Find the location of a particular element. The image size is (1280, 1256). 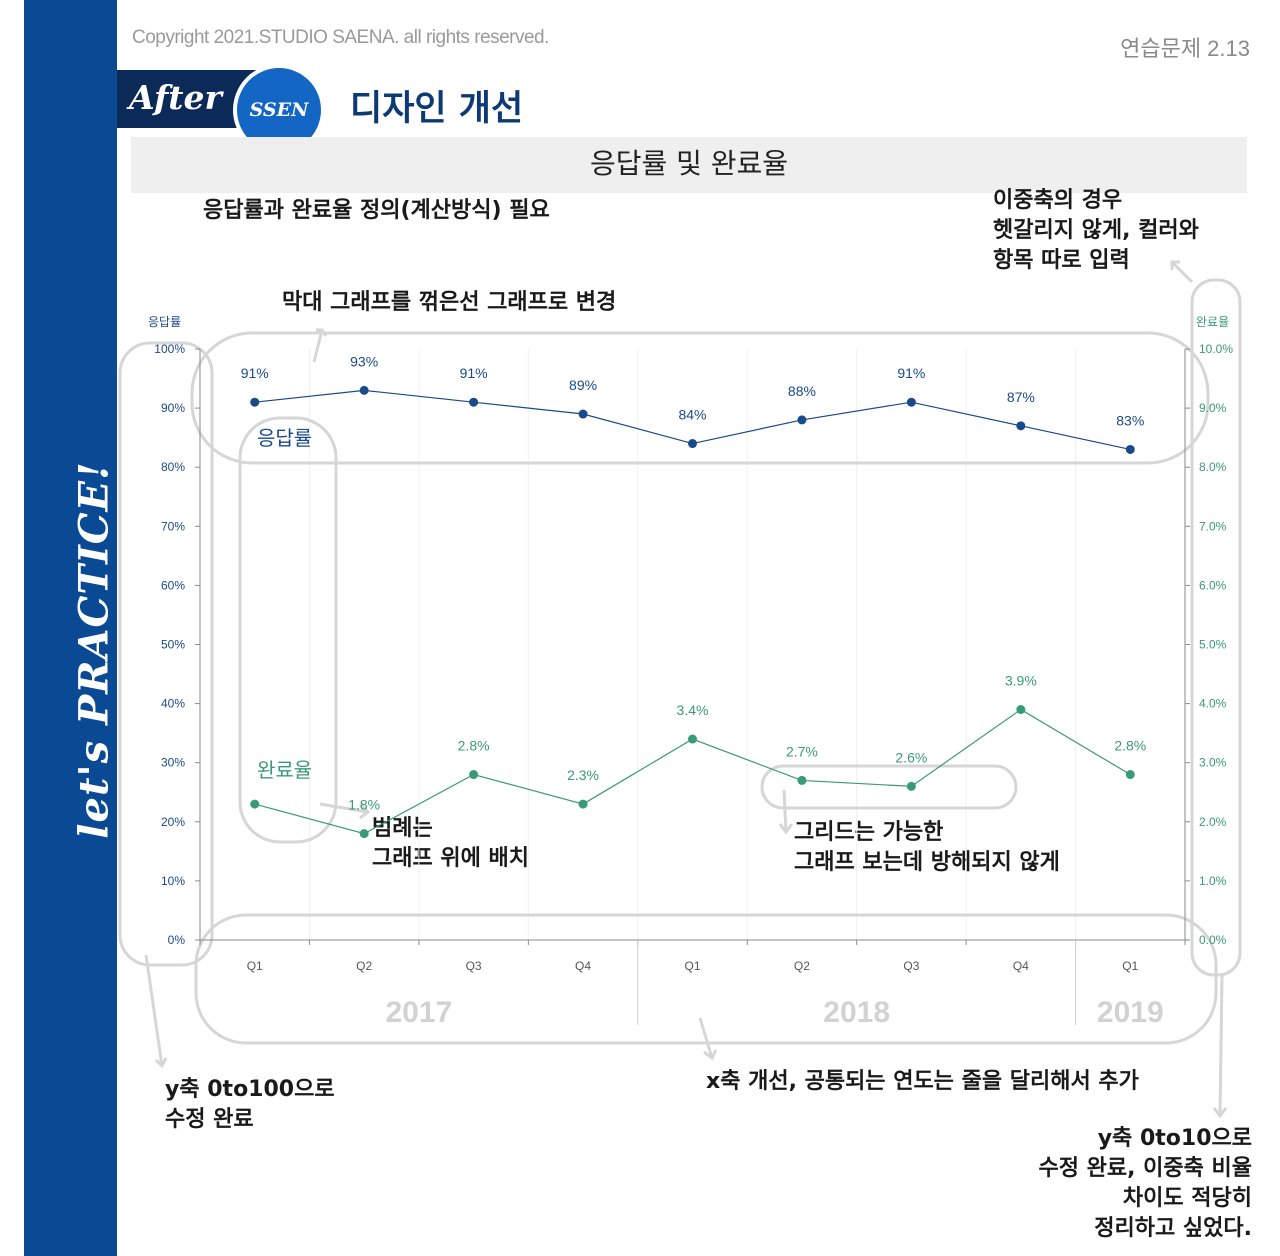

arrow-x-axis is located at coordinates (708, 1039).